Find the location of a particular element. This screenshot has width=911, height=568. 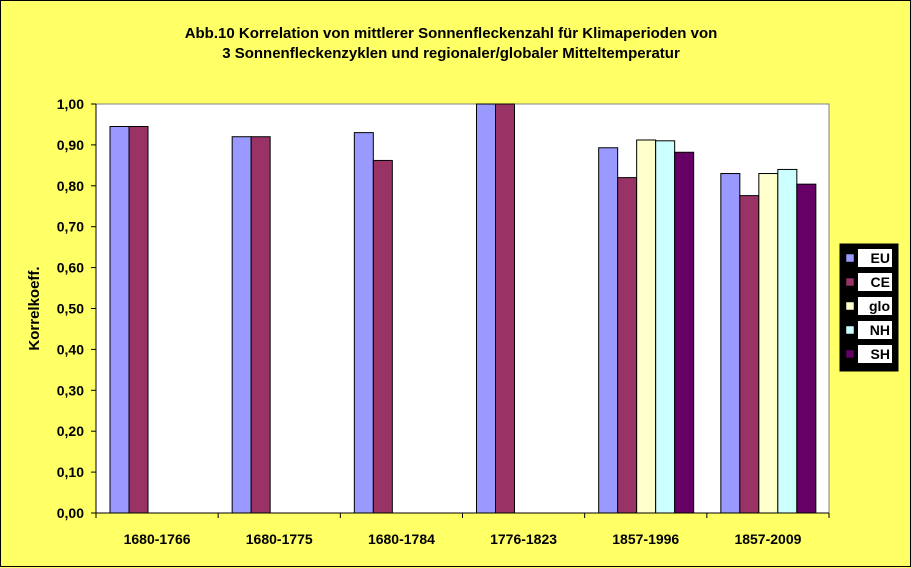

y-tick-label: 0,10 is located at coordinates (70, 472).